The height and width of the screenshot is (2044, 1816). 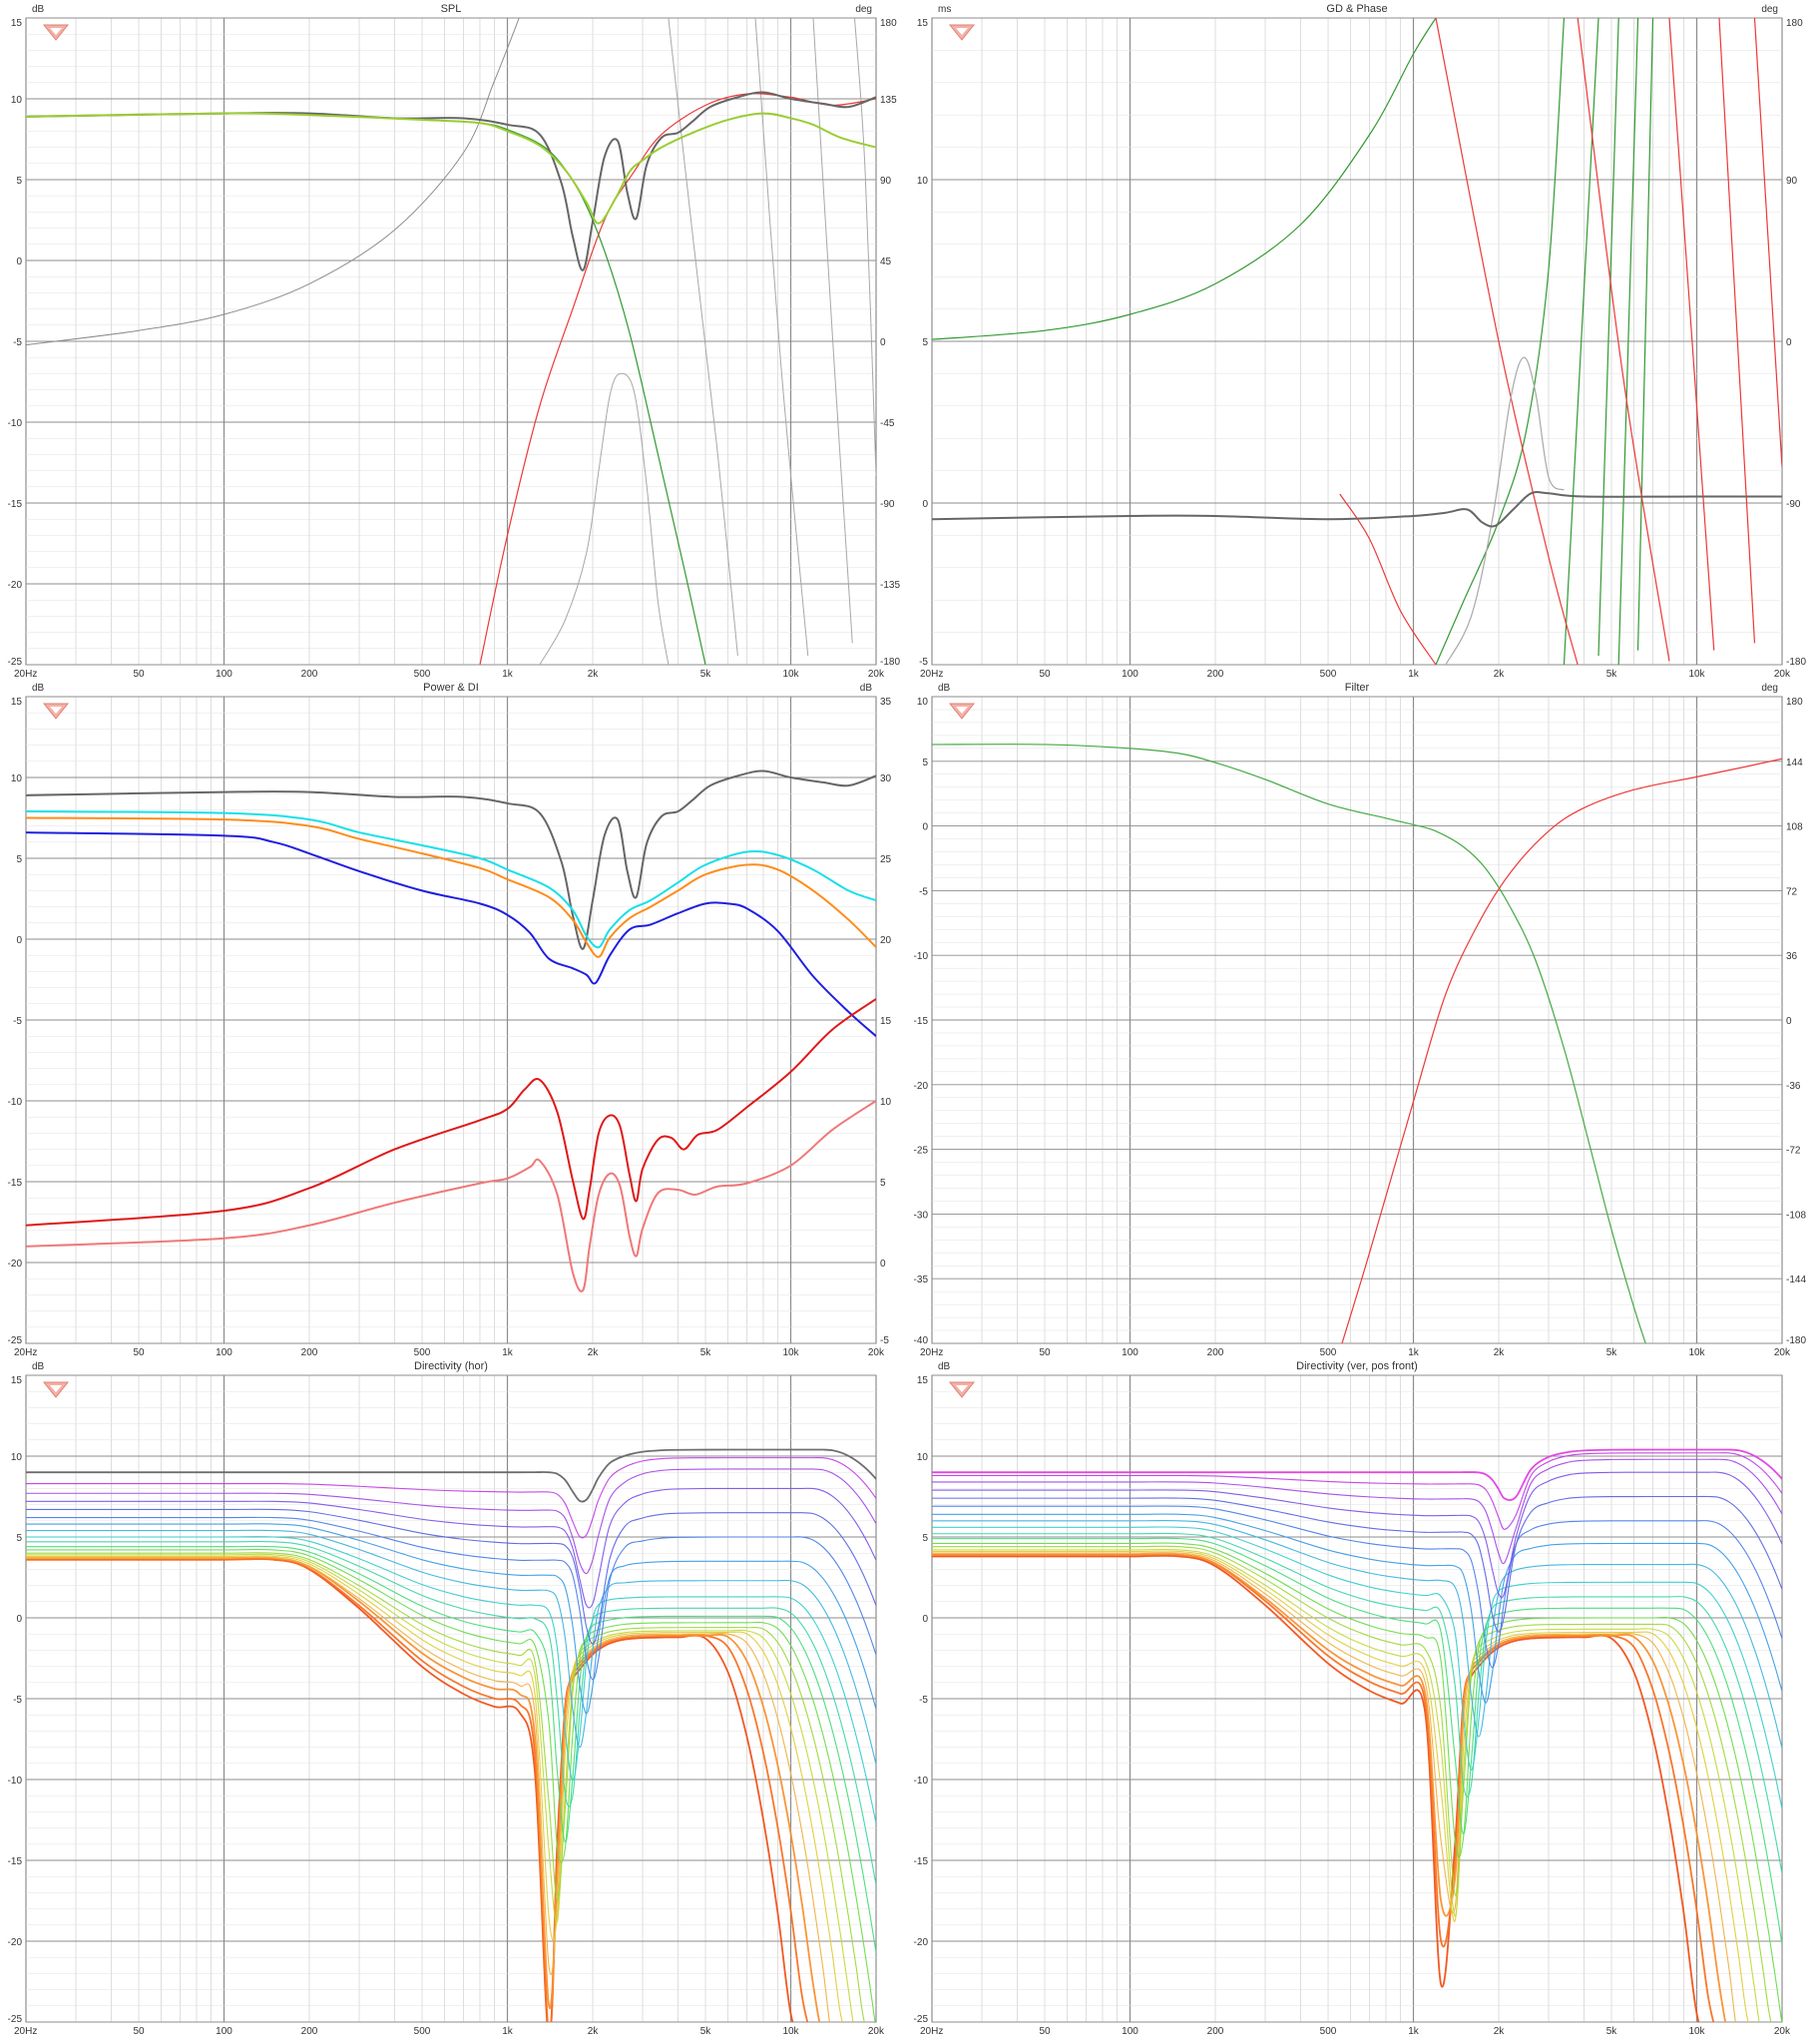 I want to click on y2-tick-label: 72, so click(x=1792, y=891).